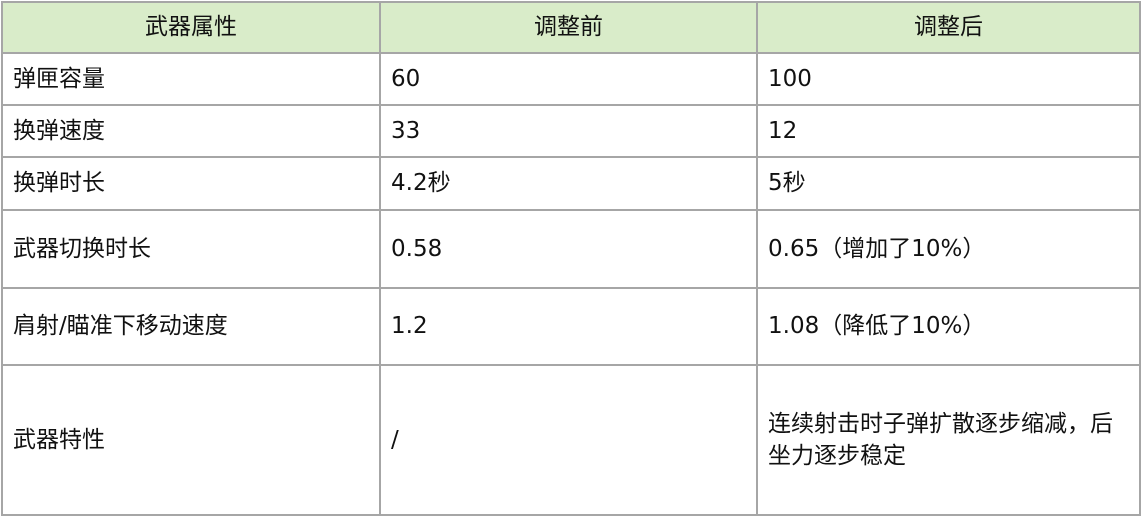 This screenshot has width=1142, height=516. Describe the element at coordinates (568, 326) in the screenshot. I see `cell-before: 1.2` at that location.